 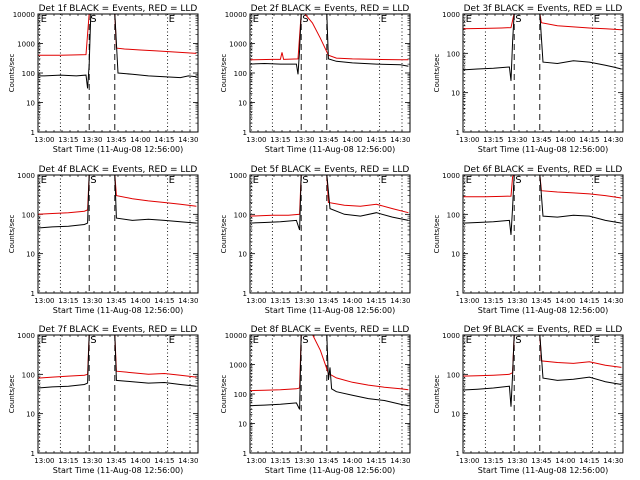 What do you see at coordinates (118, 9) in the screenshot?
I see `panel-title: Det 1f BLACK = Events, RED = LLD` at bounding box center [118, 9].